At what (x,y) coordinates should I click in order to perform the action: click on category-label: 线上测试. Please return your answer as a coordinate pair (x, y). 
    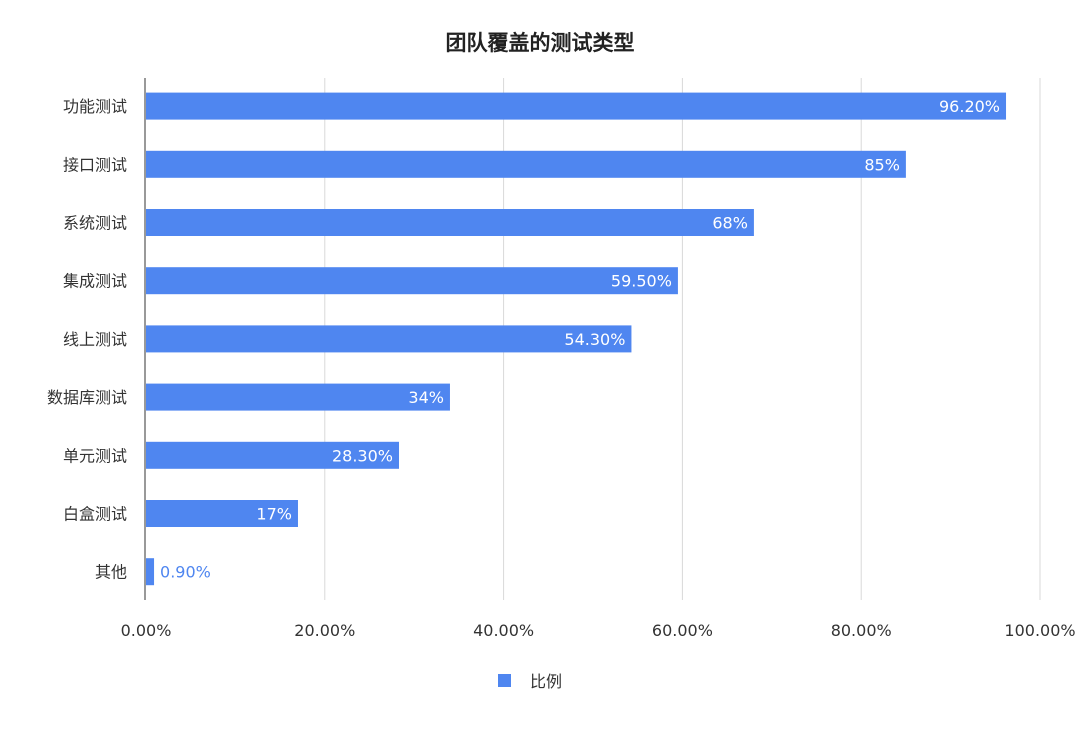
    Looking at the image, I should click on (95, 339).